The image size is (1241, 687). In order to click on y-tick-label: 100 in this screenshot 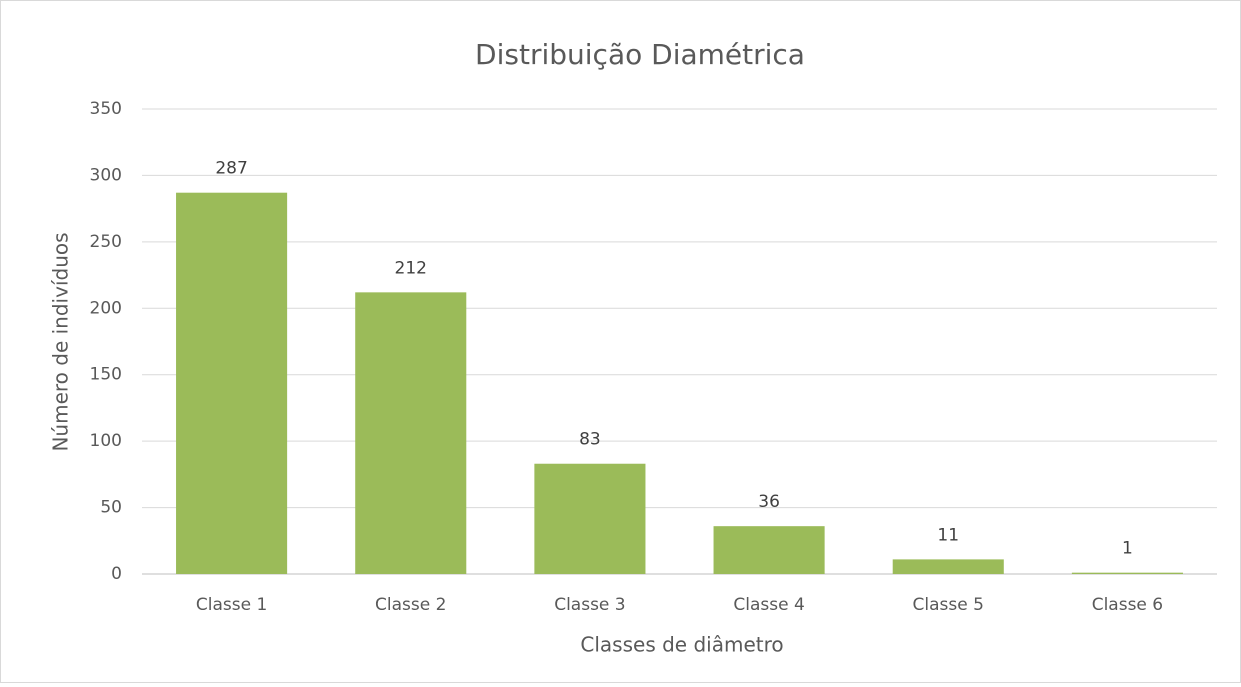, I will do `click(106, 441)`.